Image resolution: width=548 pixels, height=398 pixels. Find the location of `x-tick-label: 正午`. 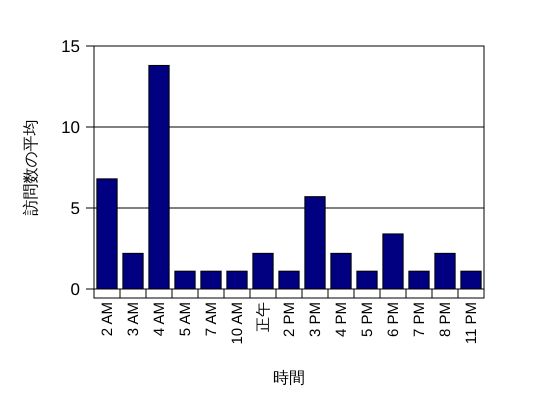

x-tick-label: 正午 is located at coordinates (263, 317).